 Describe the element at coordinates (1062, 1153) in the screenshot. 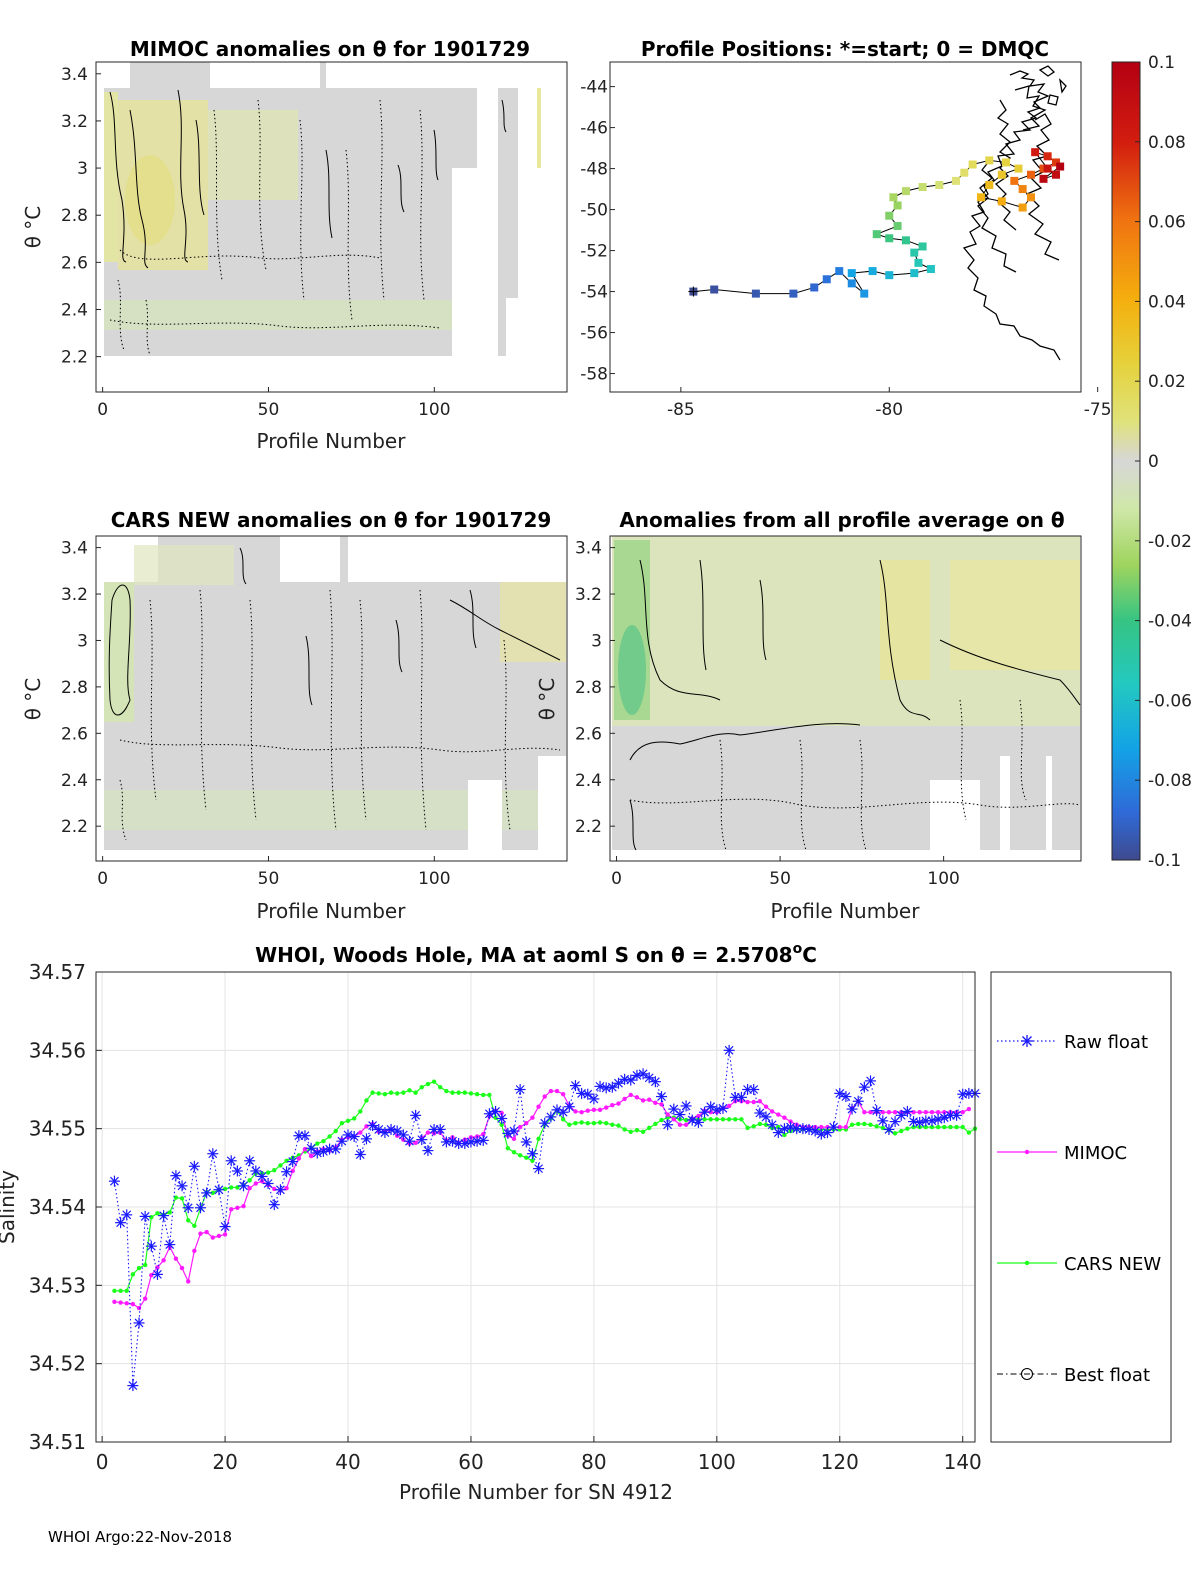

I see `legend-item-mimoc: MIMOC` at that location.